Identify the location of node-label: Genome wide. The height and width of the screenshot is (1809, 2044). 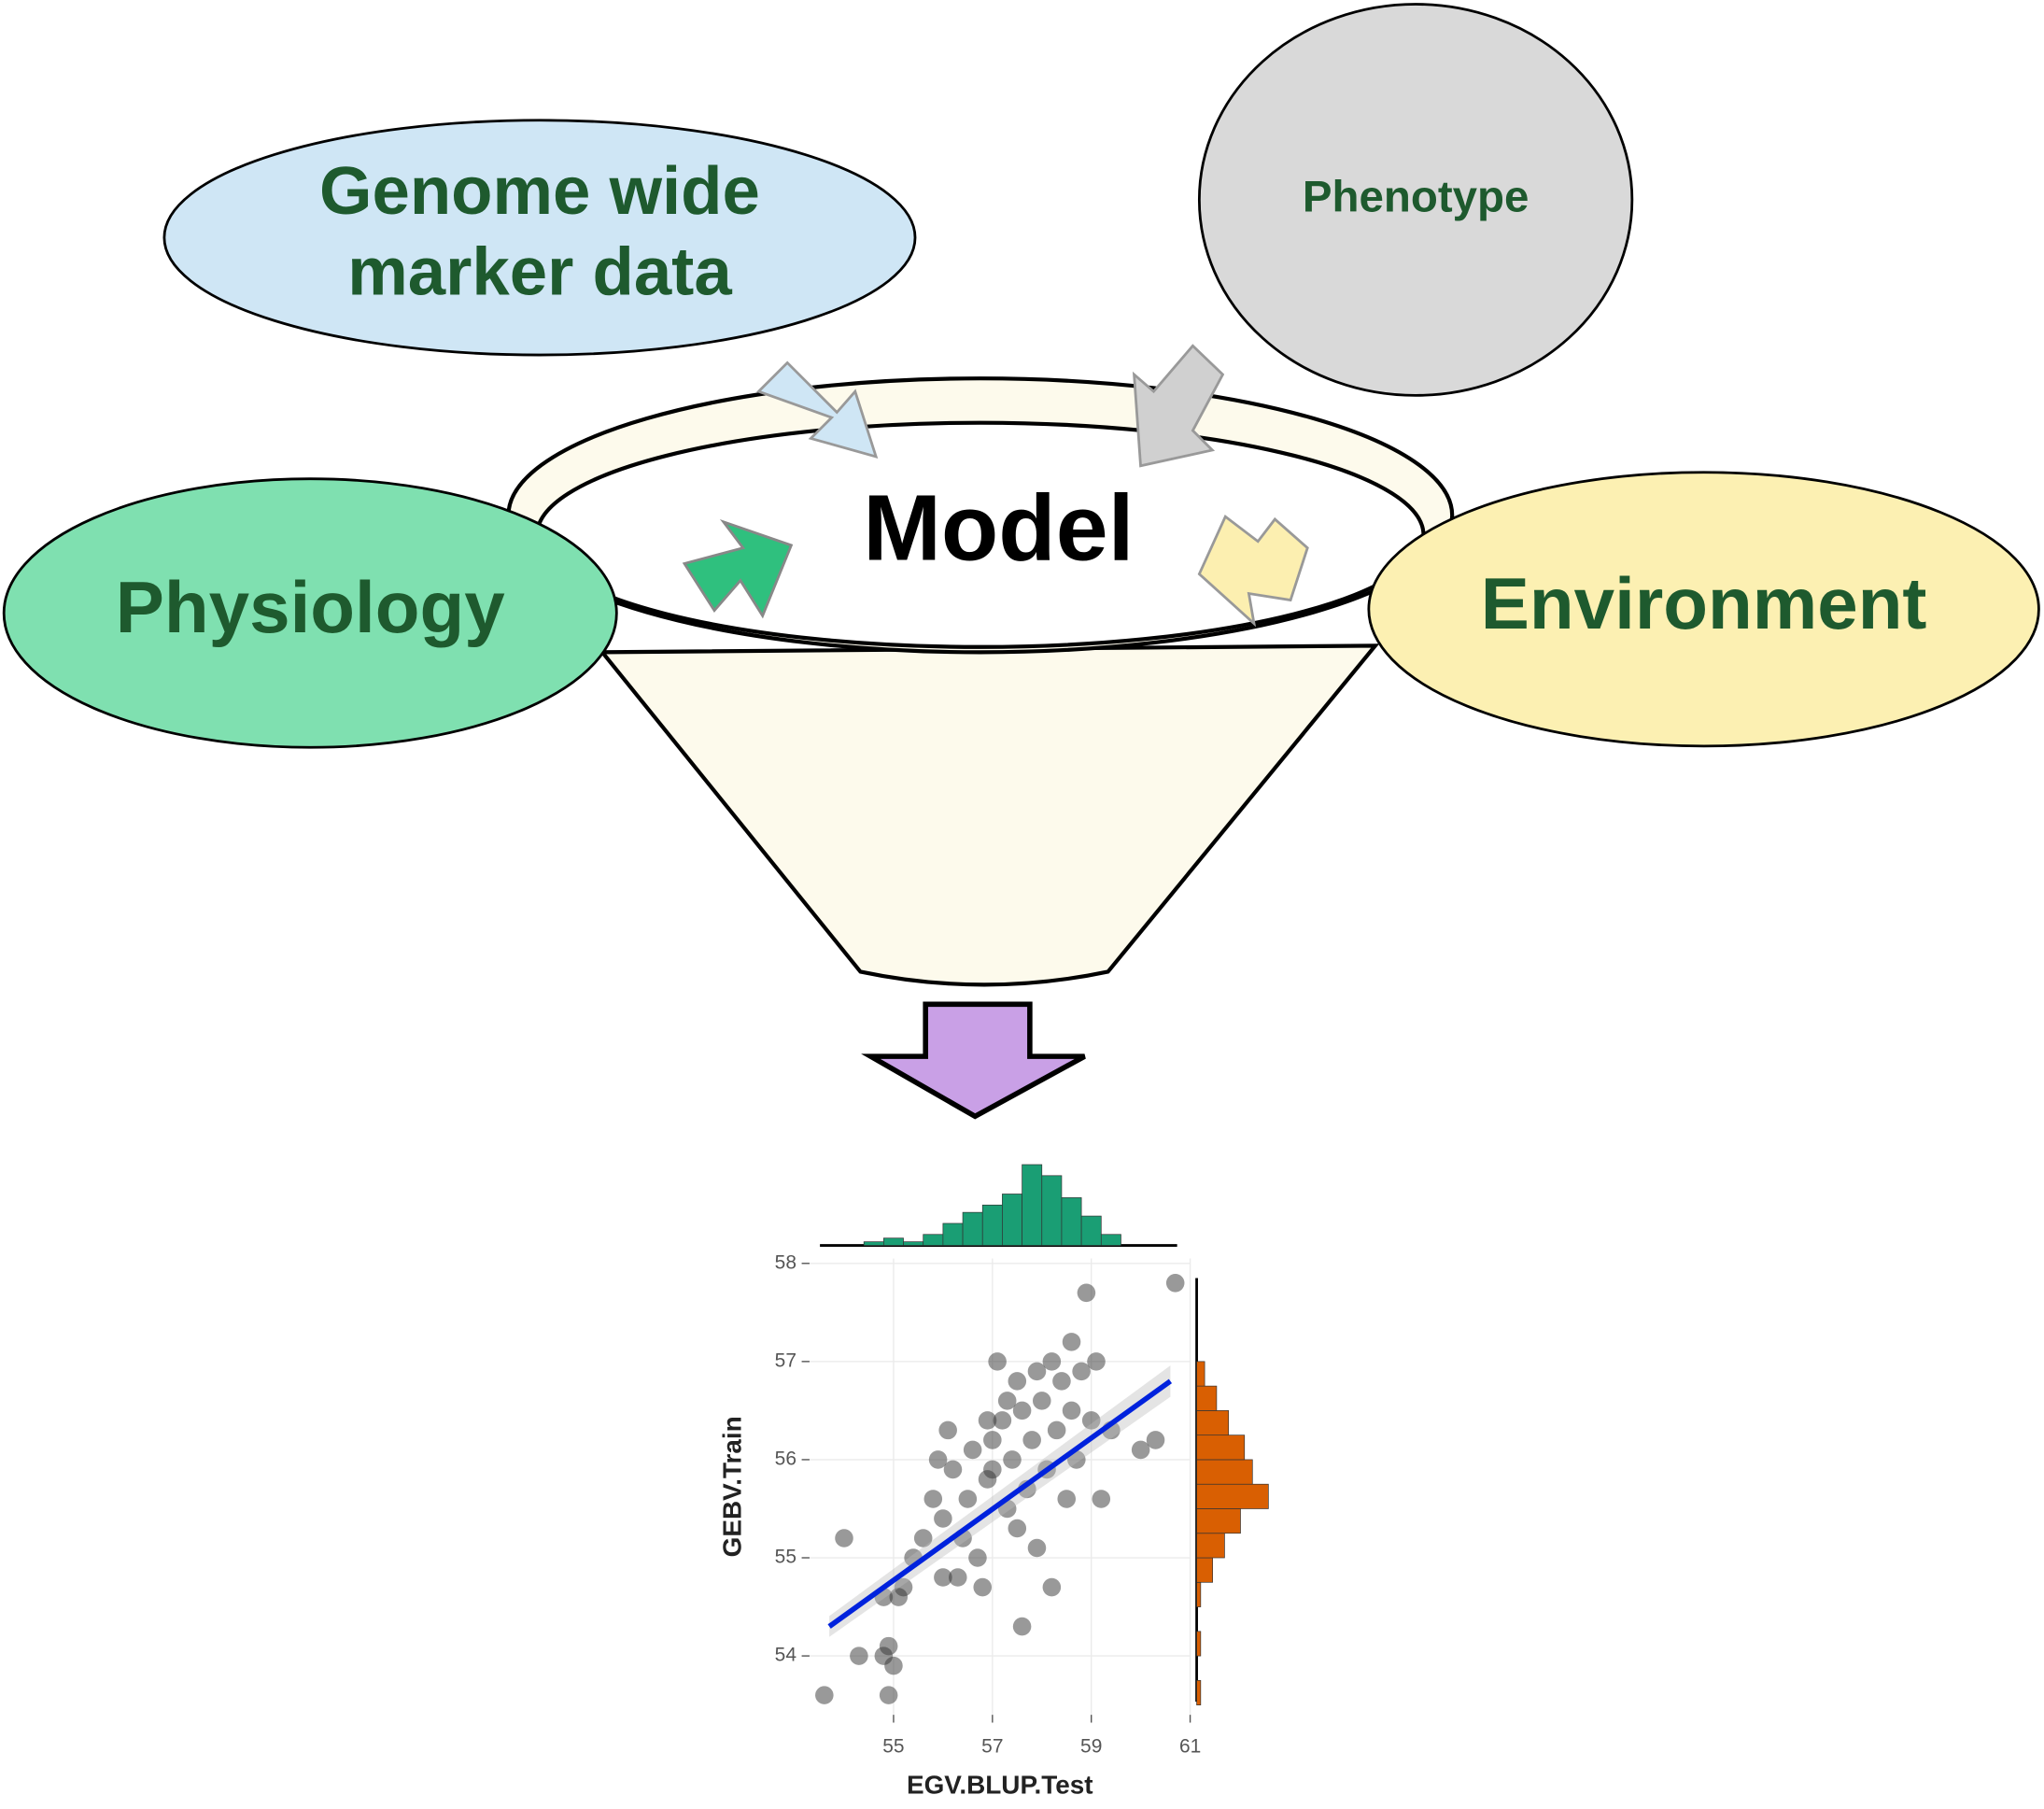
(539, 191).